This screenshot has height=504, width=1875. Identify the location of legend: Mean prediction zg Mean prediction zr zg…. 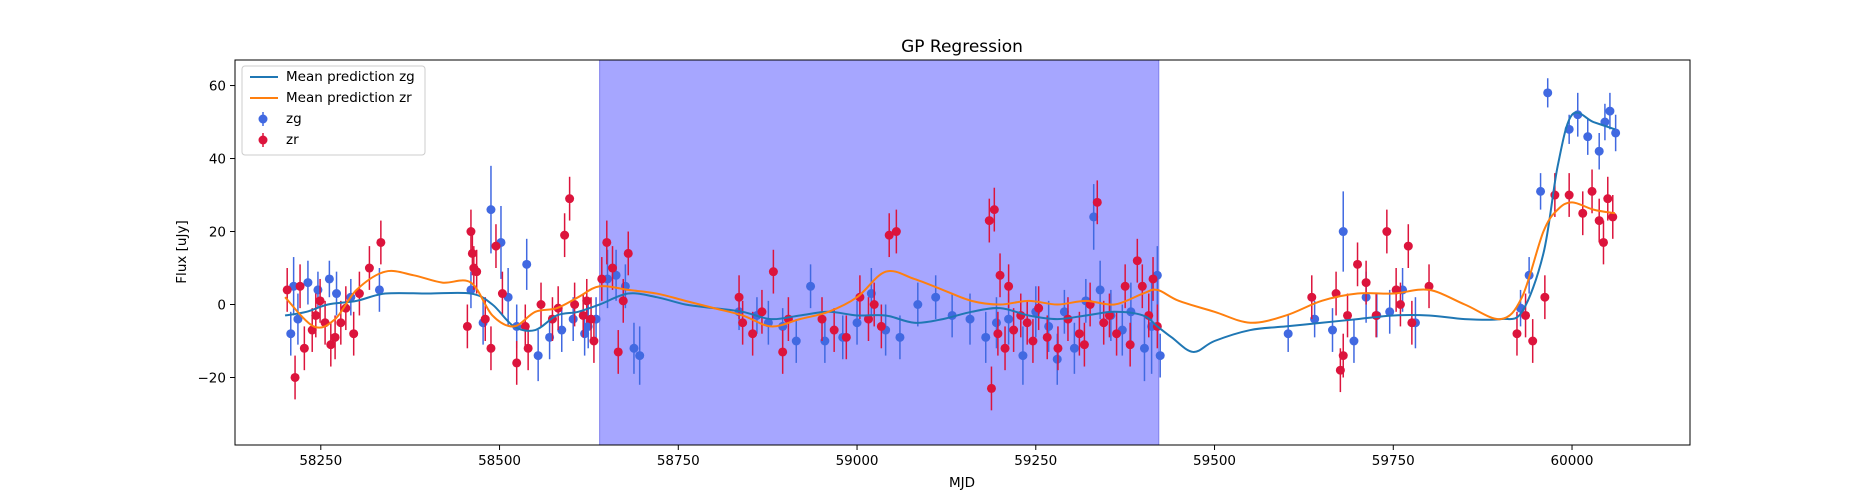
(333, 110).